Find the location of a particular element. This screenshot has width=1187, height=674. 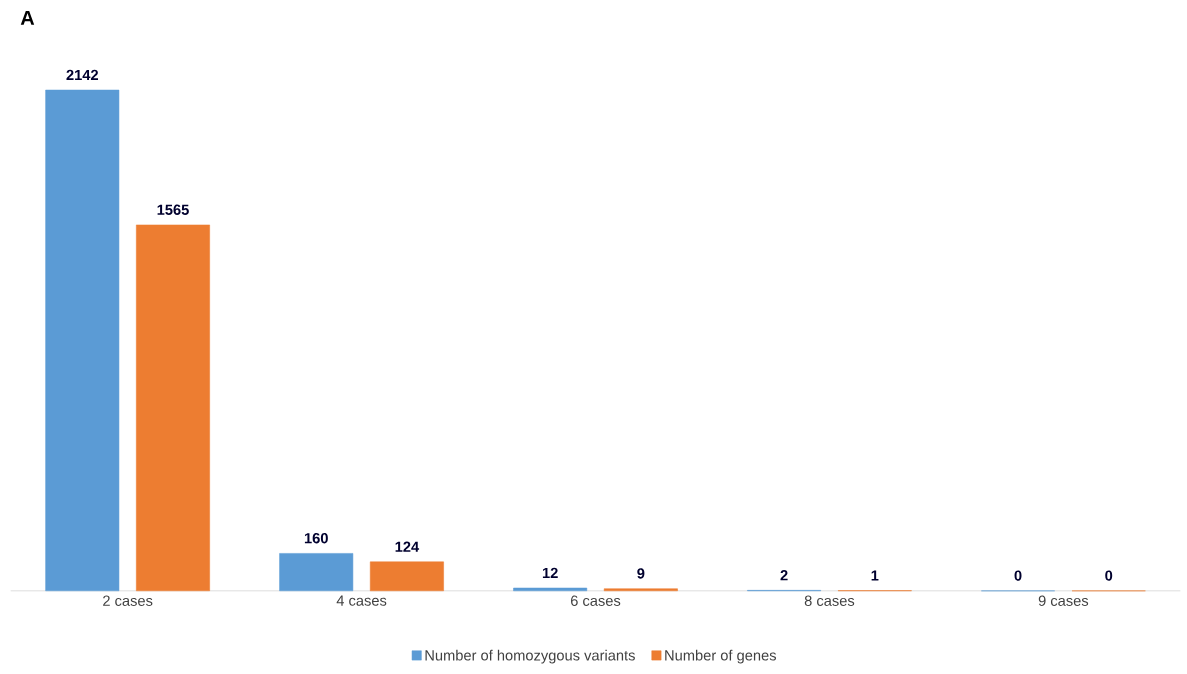

data-label: 1 is located at coordinates (875, 575).